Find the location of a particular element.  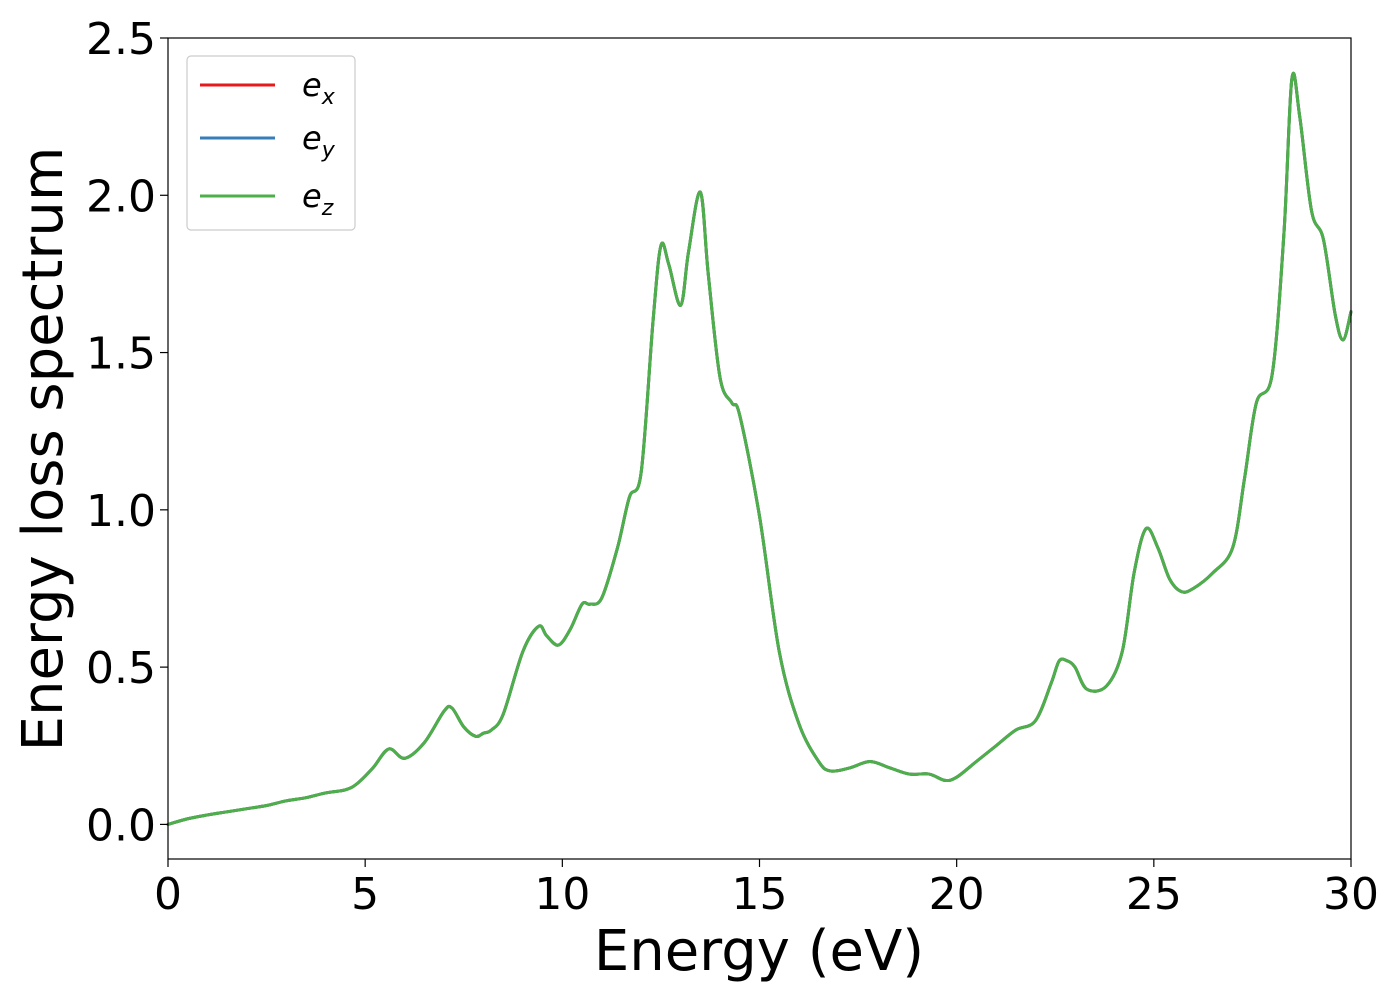

legend-label-subscript: y is located at coordinates (328, 150).